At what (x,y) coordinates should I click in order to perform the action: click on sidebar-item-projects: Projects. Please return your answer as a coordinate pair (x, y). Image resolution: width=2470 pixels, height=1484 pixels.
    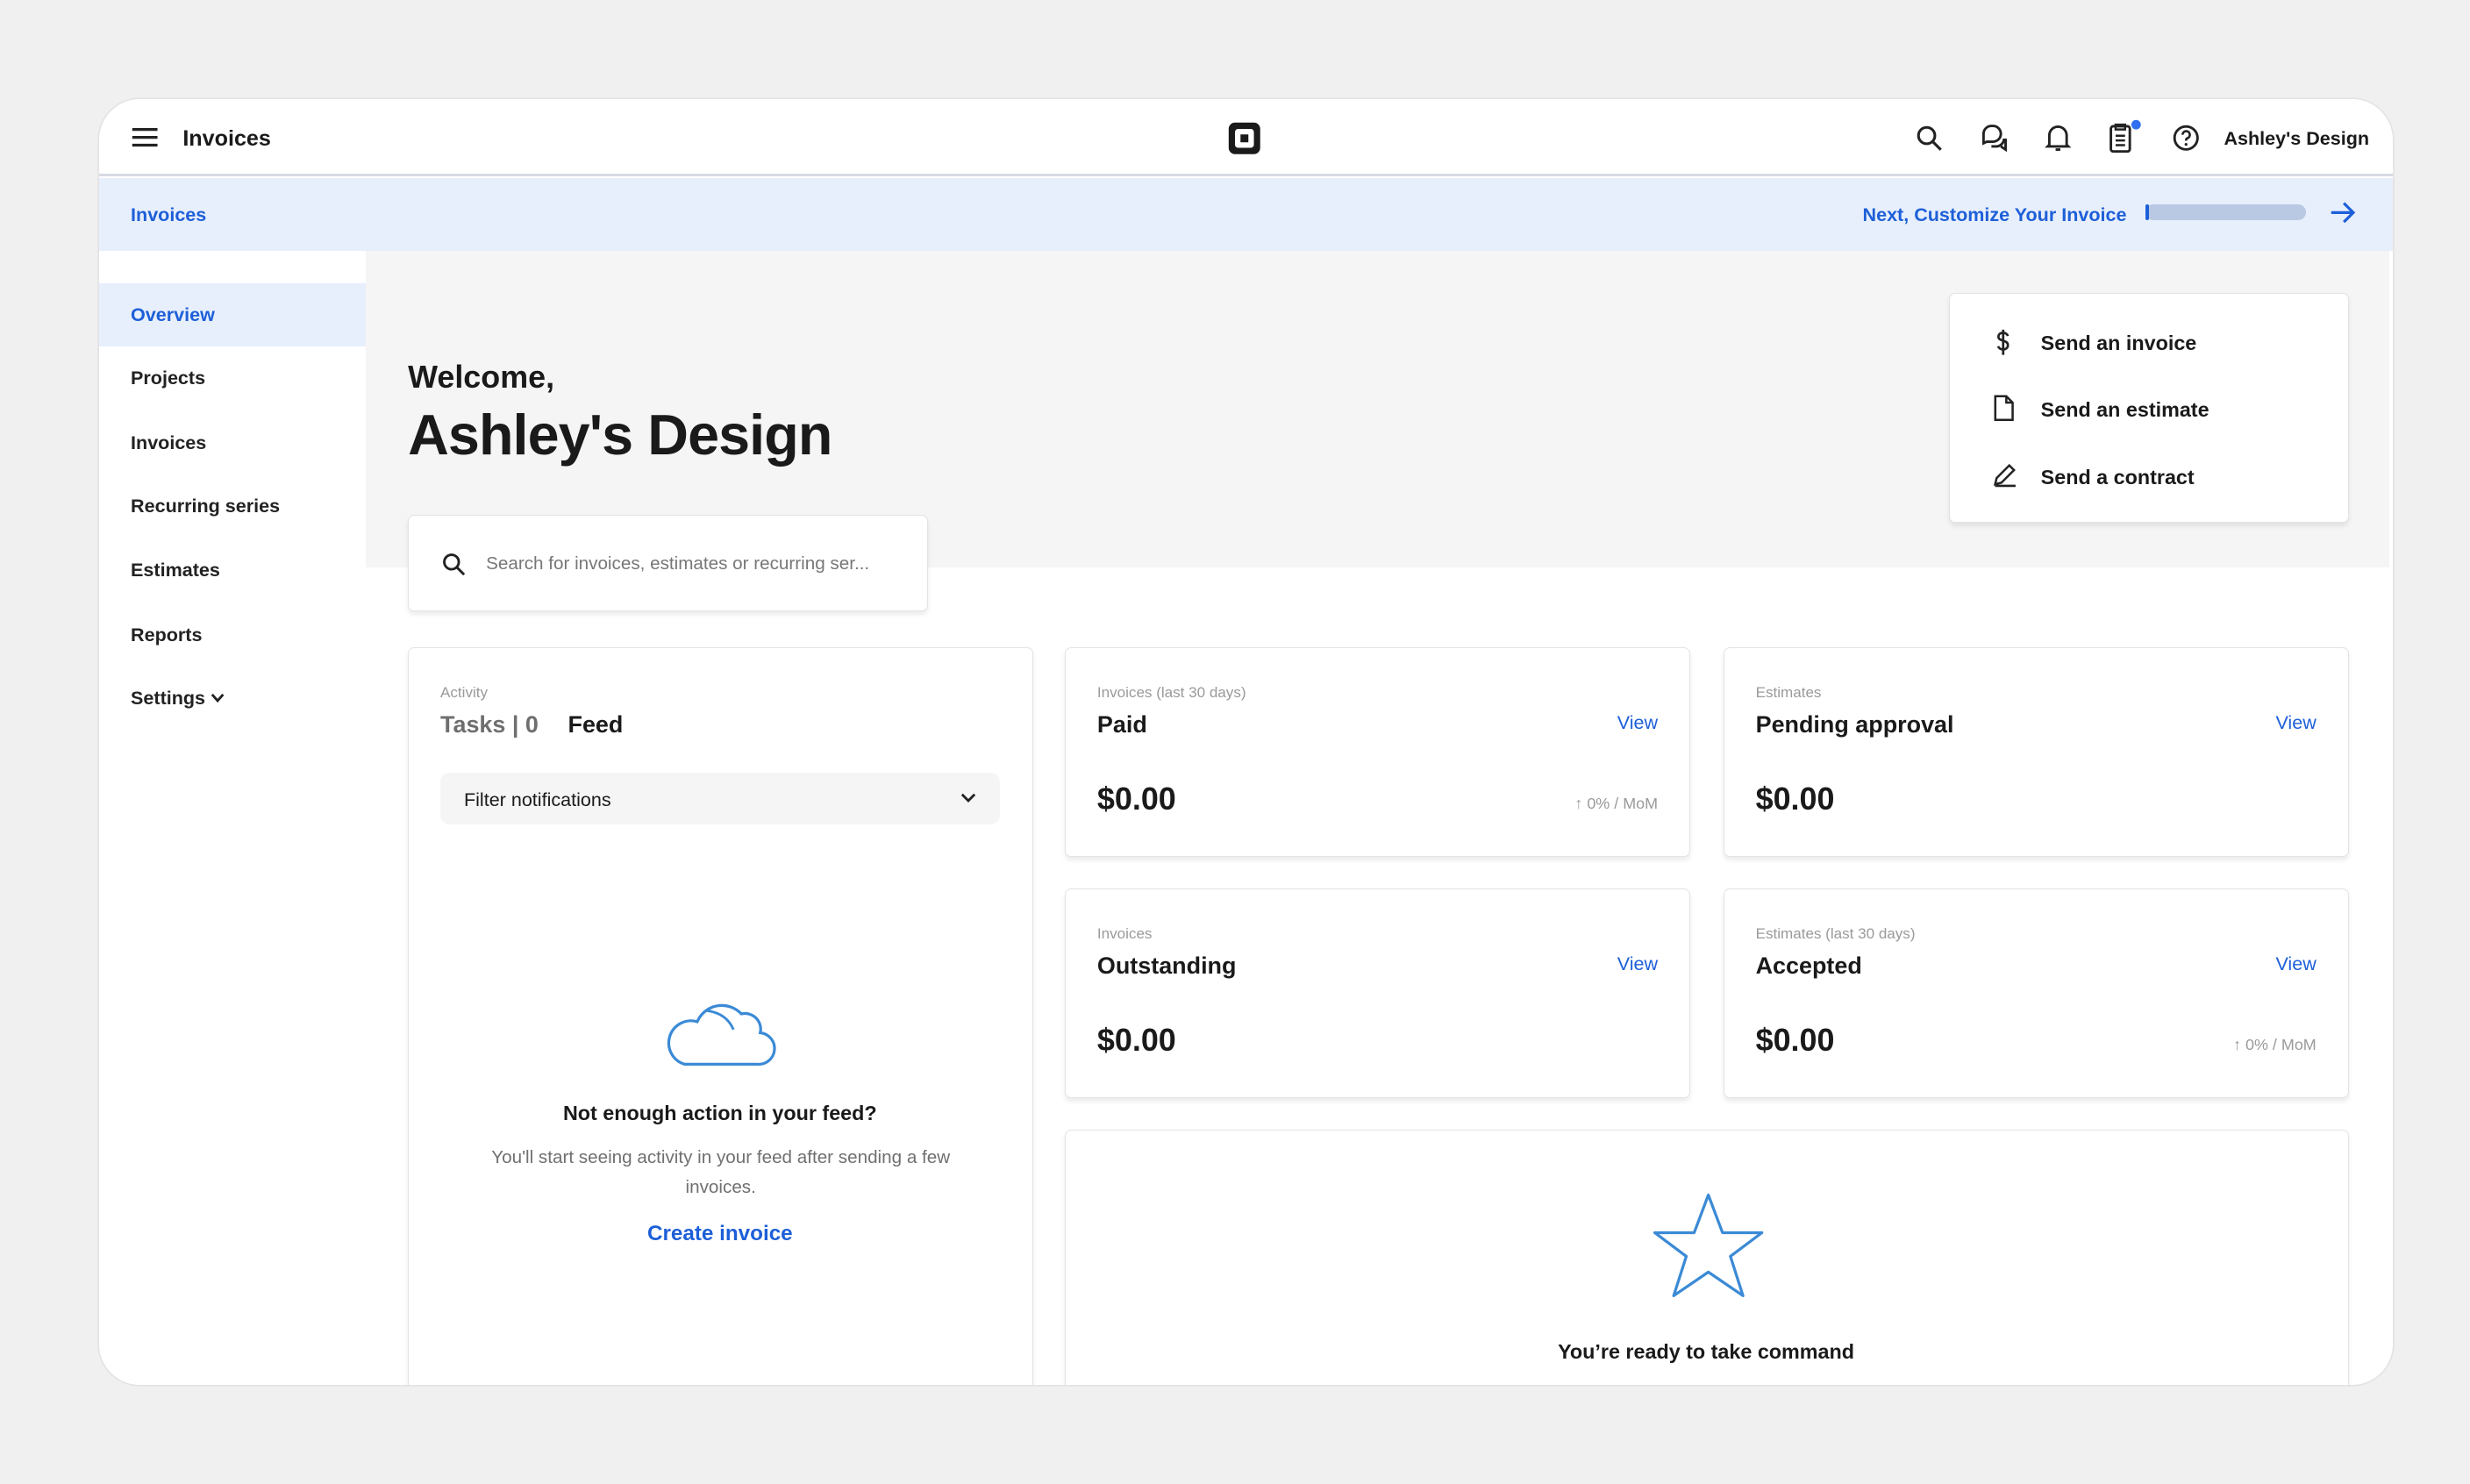
    Looking at the image, I should click on (168, 378).